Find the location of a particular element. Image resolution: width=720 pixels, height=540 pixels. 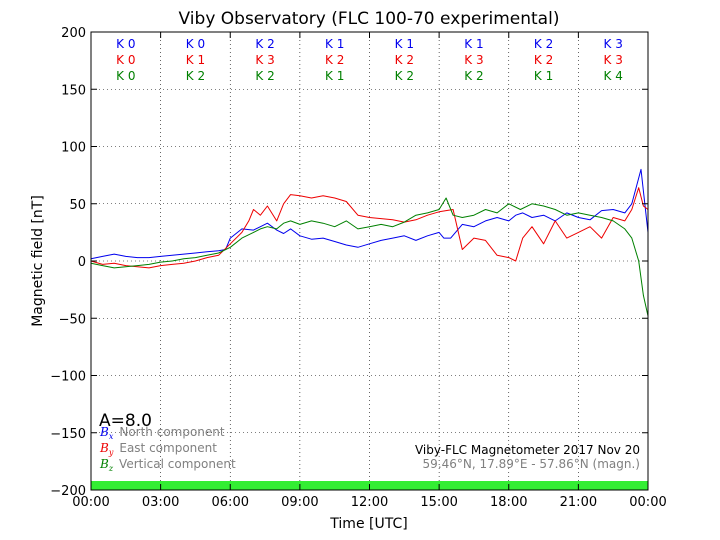

x-tick-label-0: 00:00 is located at coordinates (90, 502).